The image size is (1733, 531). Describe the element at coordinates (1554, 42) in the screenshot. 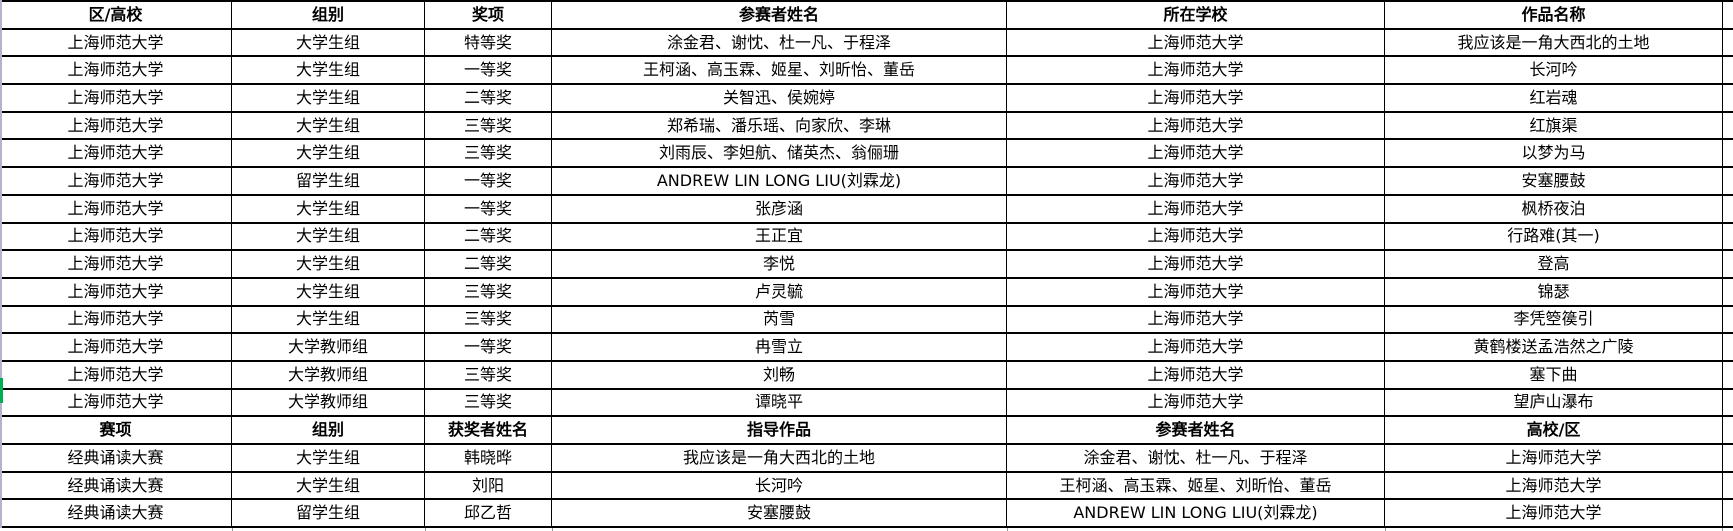

I see `cell-work-title: 我应该是一角大西北的土地` at that location.